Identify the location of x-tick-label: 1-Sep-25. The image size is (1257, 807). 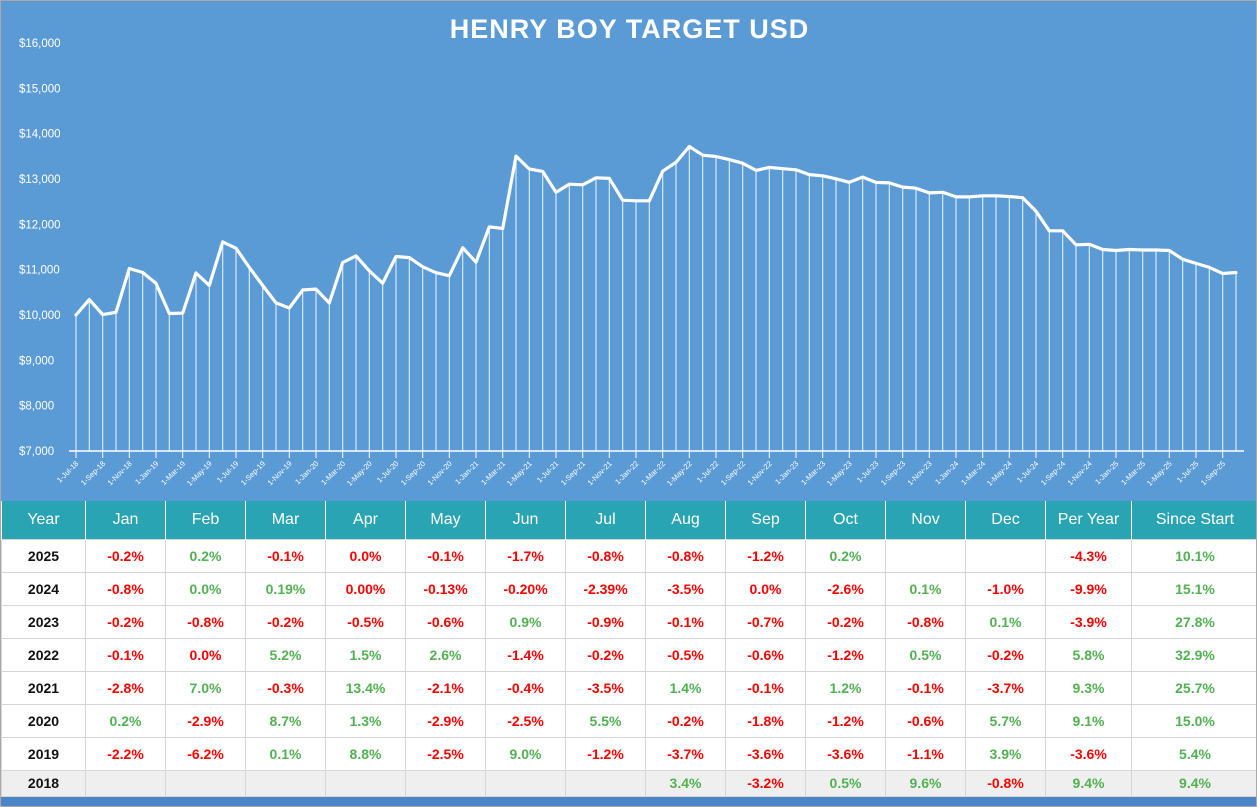
(1213, 473).